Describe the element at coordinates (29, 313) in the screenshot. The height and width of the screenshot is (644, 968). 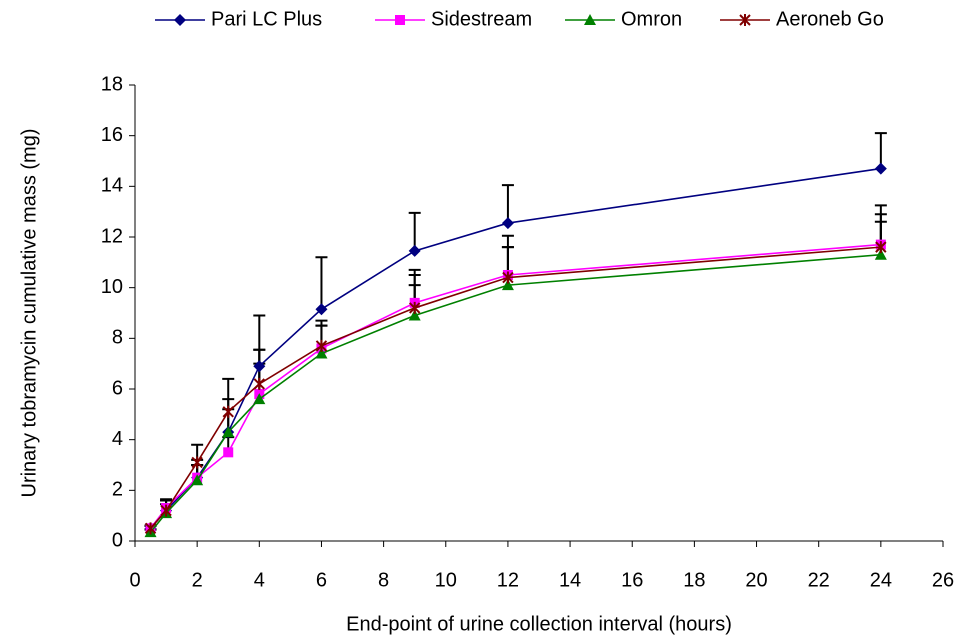
I see `y-axis-label: Urinary tobramycin cumulative mass (mg)` at that location.